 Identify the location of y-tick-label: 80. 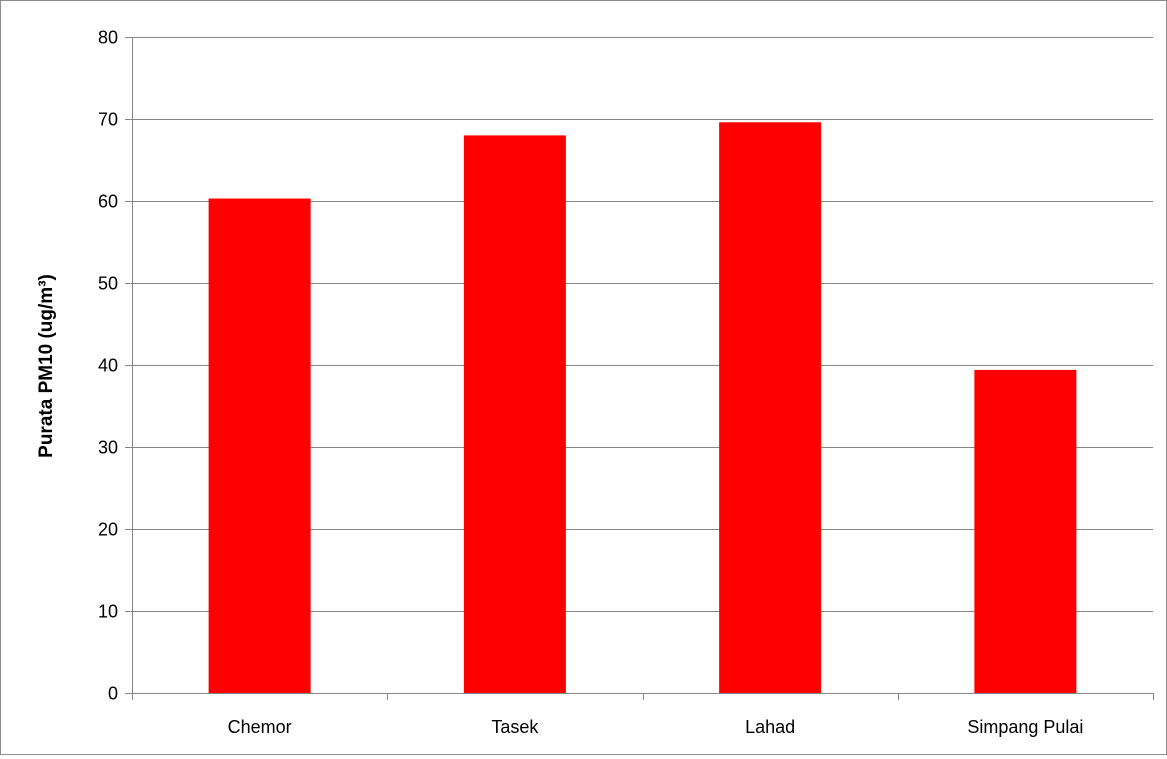
(108, 38).